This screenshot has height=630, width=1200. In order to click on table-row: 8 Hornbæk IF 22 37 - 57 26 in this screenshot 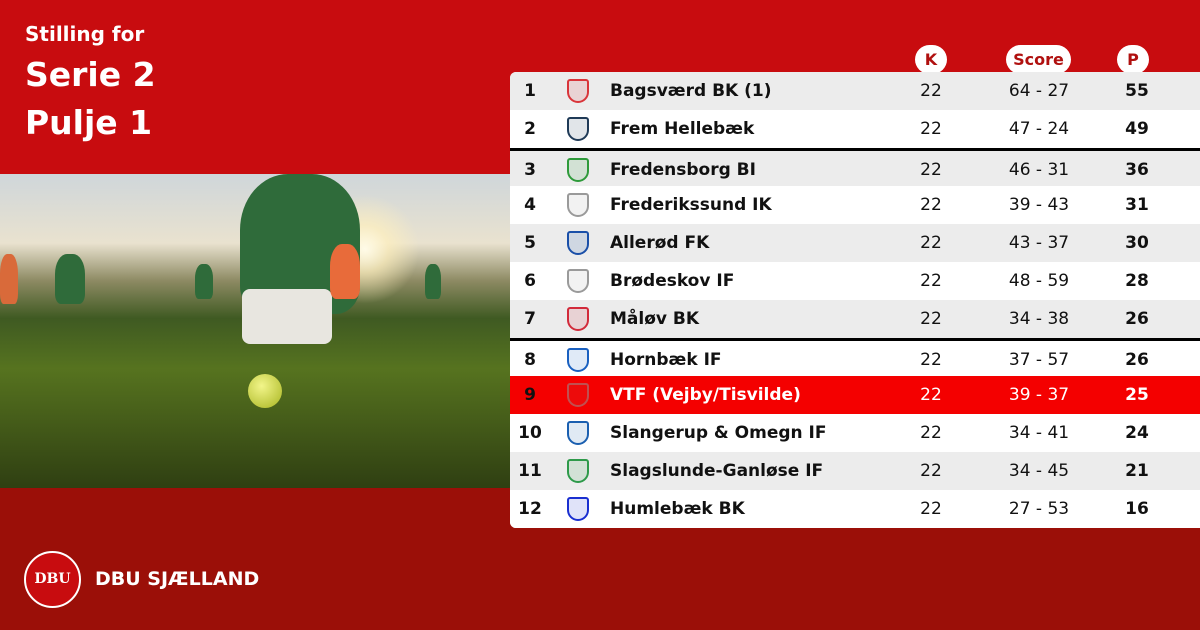, I will do `click(855, 357)`.